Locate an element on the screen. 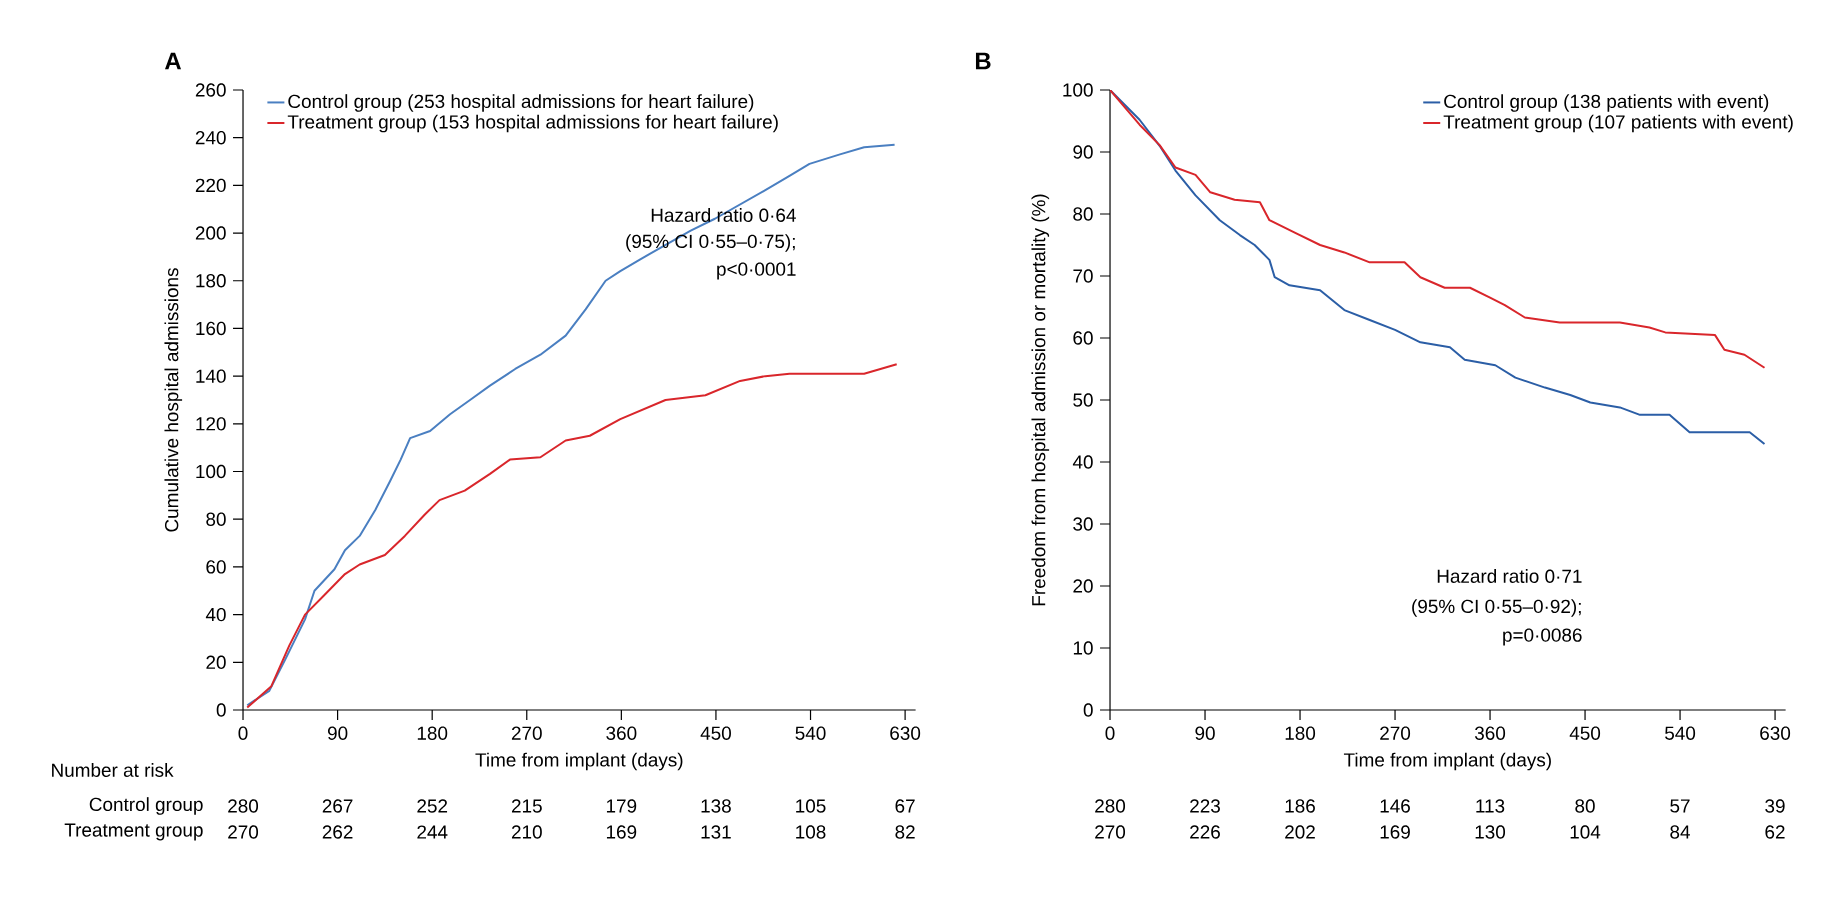 The image size is (1829, 910). y-tick-label: 30 is located at coordinates (1083, 524).